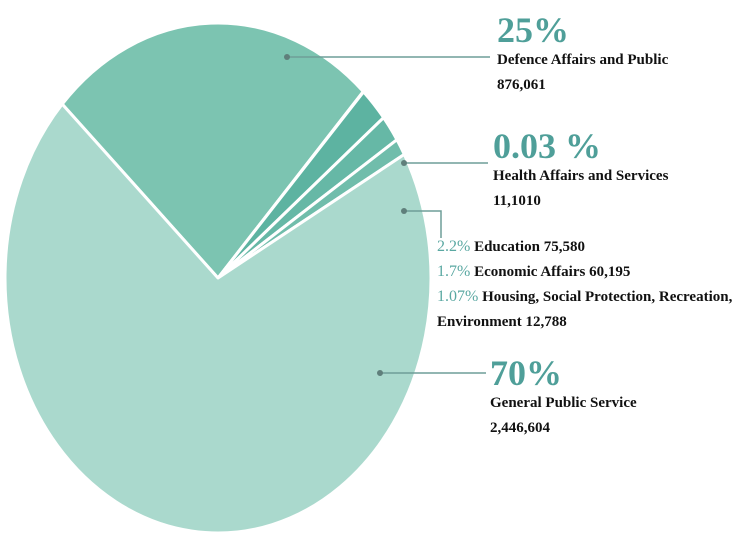 This screenshot has height=533, width=743. What do you see at coordinates (546, 322) in the screenshot?
I see `amount-label: 12,788` at bounding box center [546, 322].